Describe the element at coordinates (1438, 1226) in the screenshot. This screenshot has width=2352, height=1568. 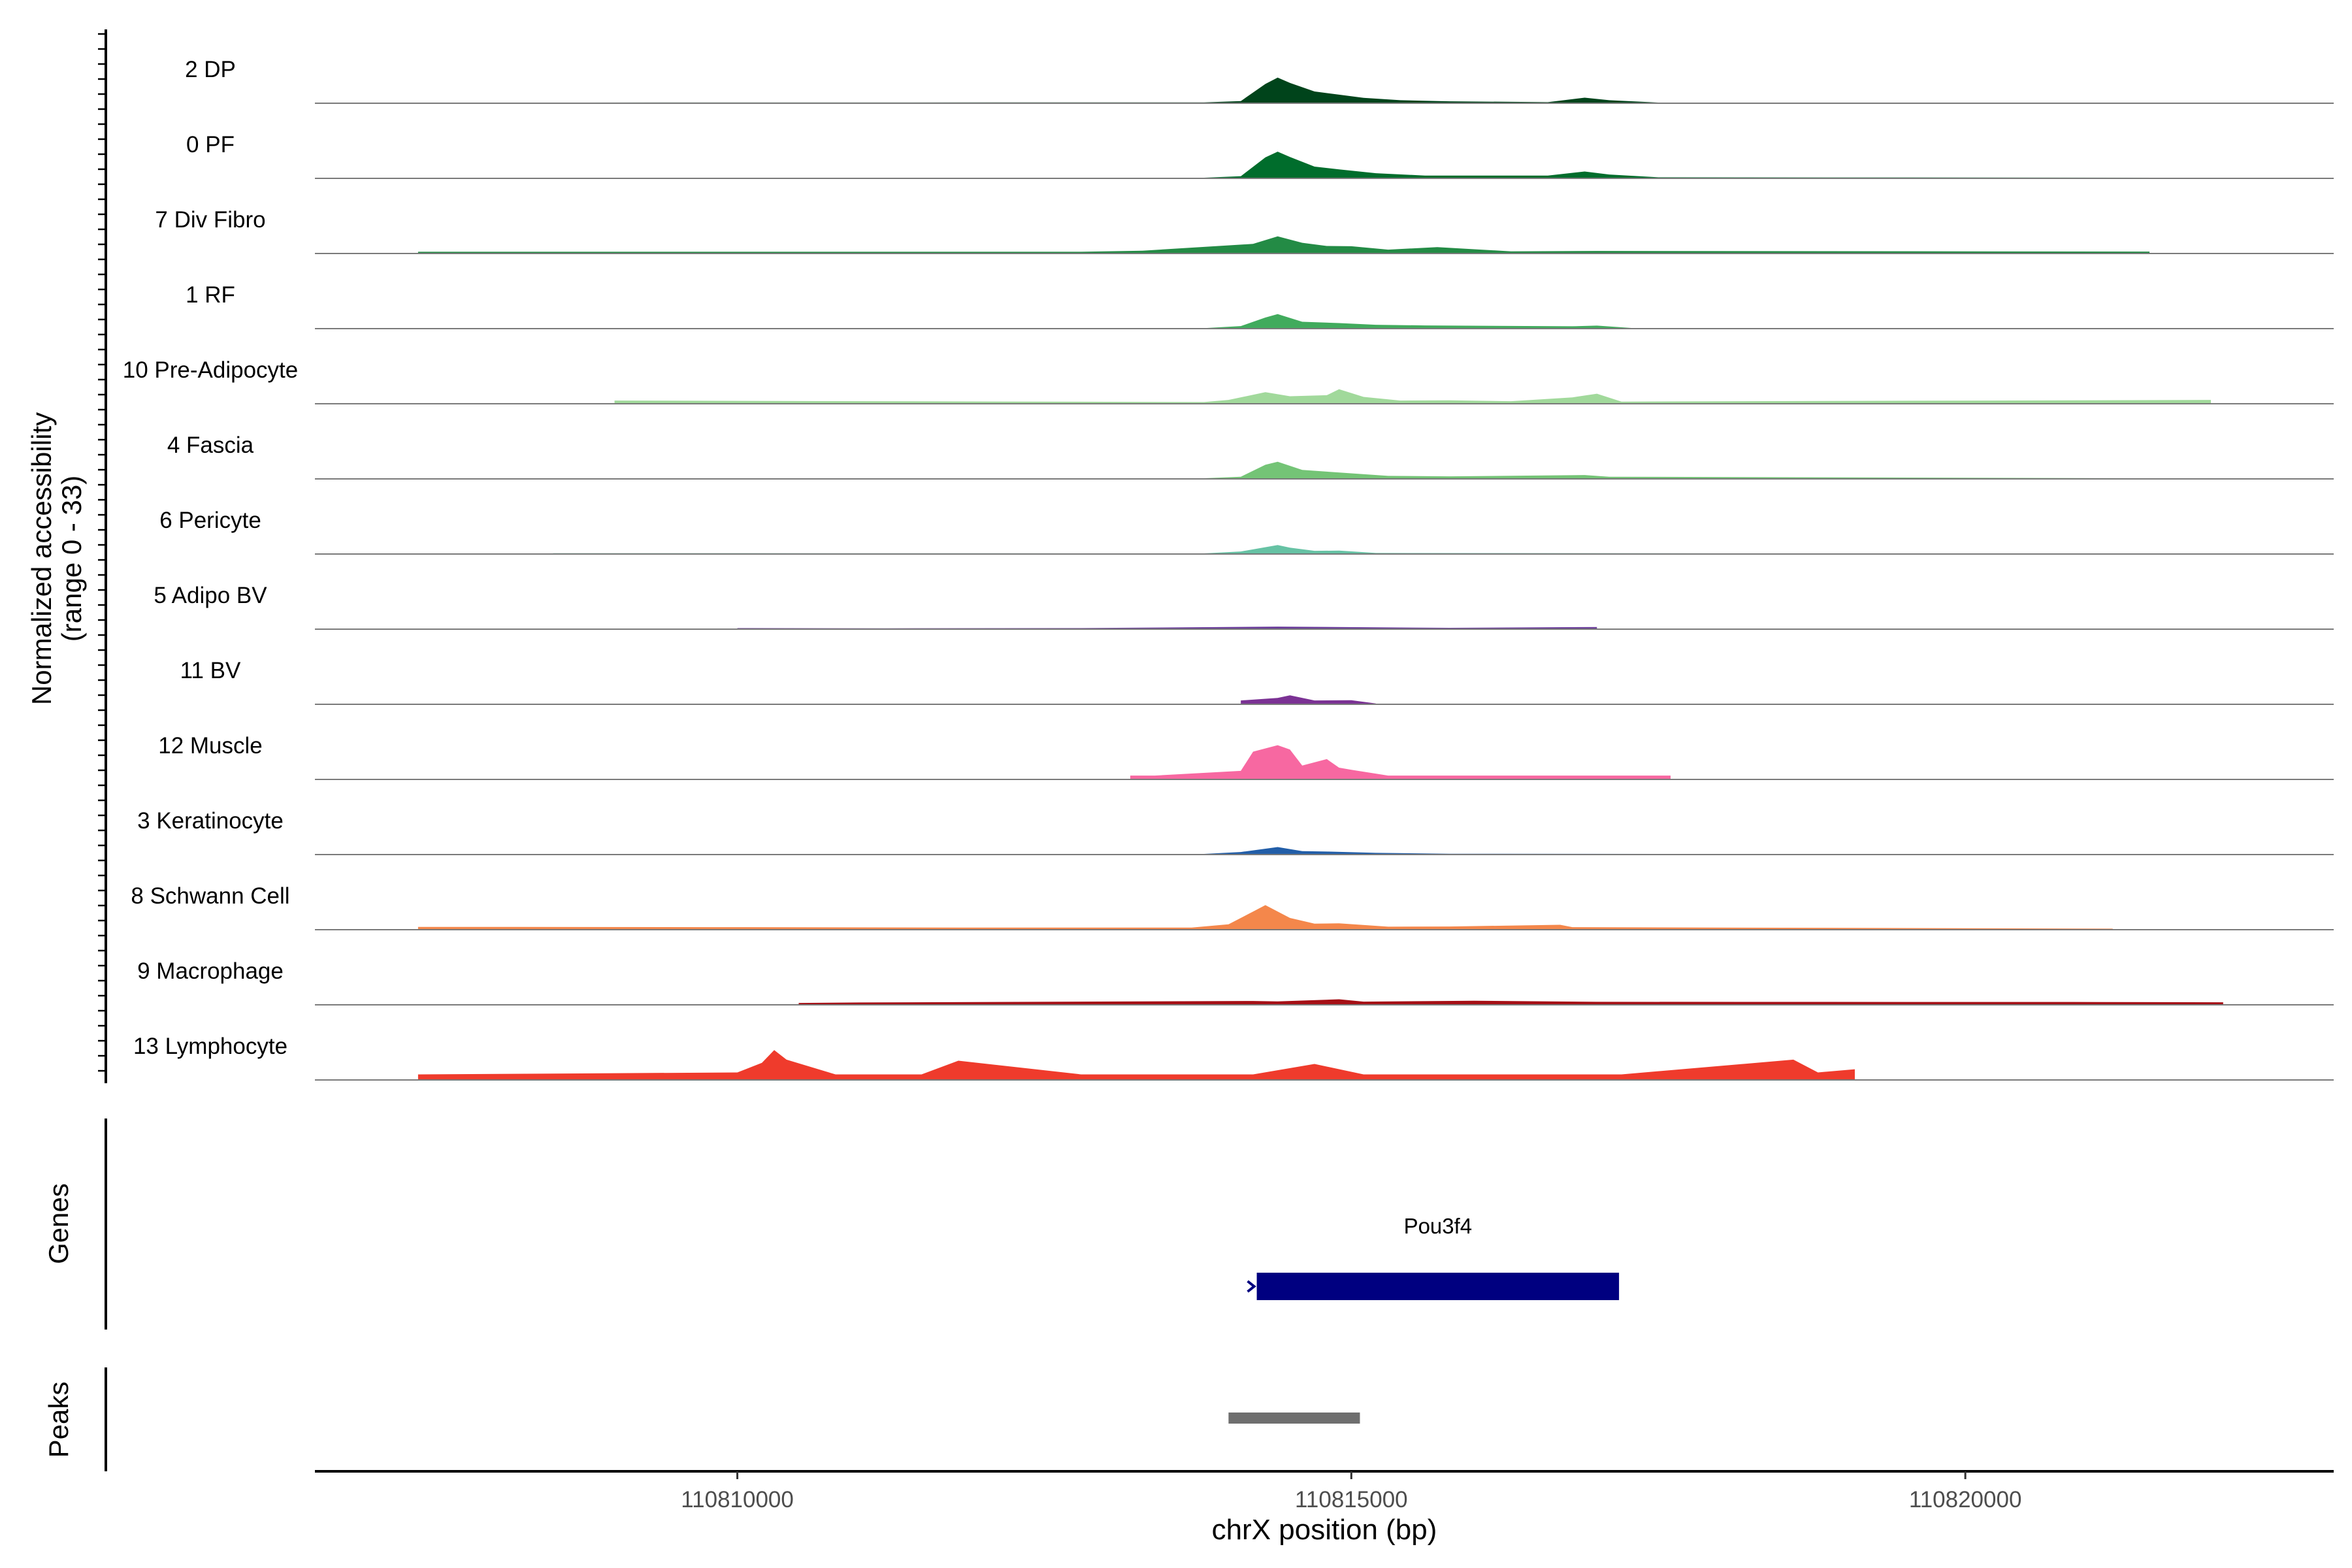
I see `gene-name: Pou3f4` at that location.